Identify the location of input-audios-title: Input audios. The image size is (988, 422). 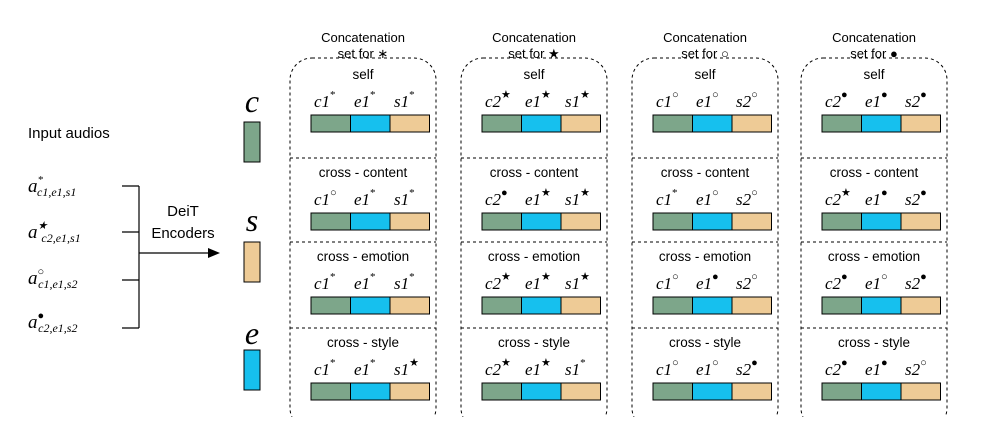
(69, 133).